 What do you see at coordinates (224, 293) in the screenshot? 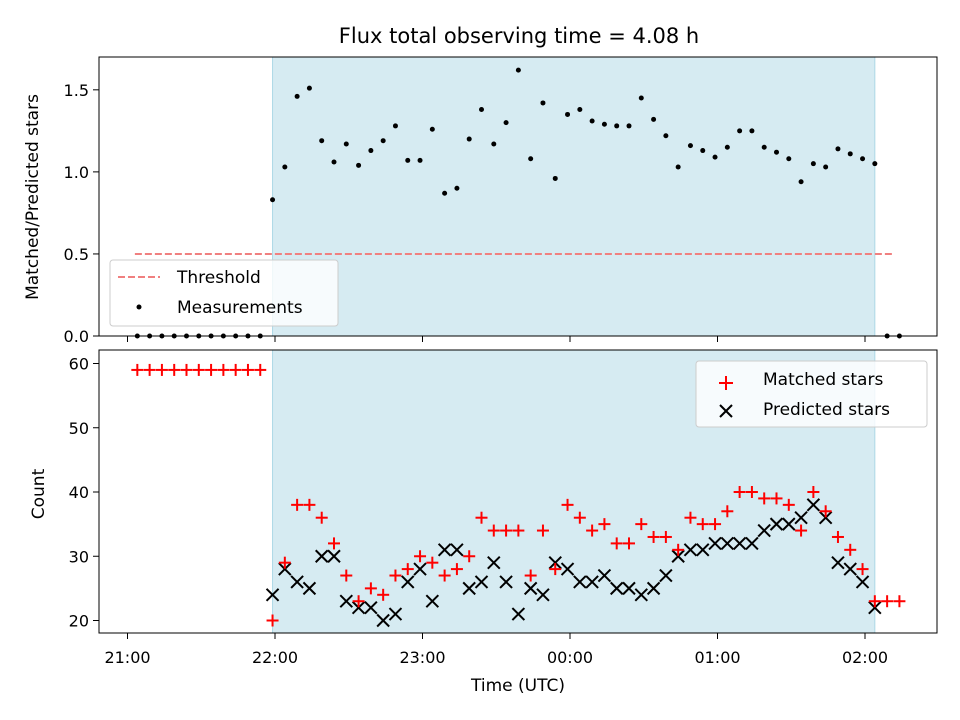
I see `legend-box-top` at bounding box center [224, 293].